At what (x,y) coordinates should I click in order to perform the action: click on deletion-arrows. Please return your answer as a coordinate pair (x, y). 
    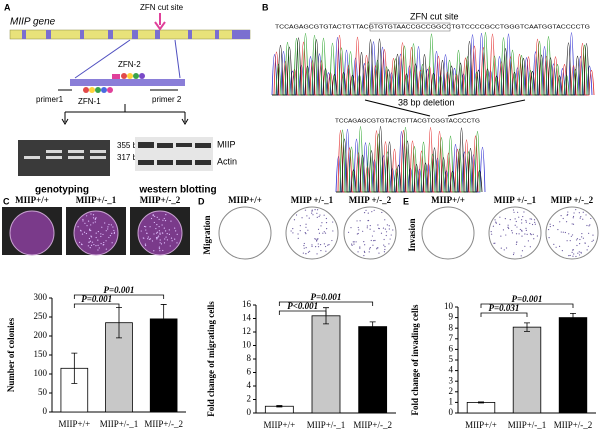
    Looking at the image, I should click on (445, 108).